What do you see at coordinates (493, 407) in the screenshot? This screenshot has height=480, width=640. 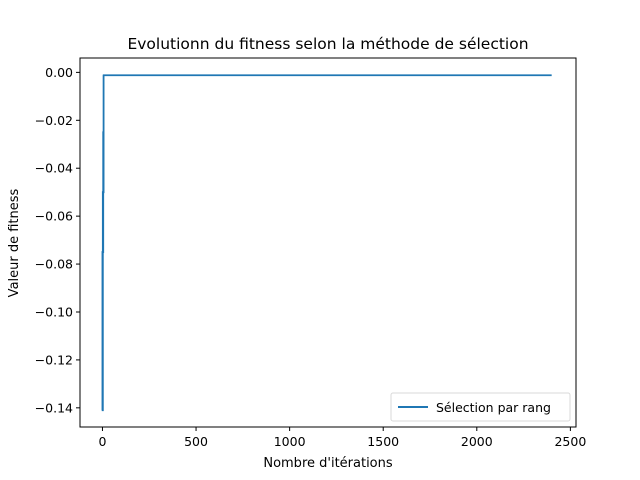 I see `legend-label-selection-par-rang: Sélection par rang` at bounding box center [493, 407].